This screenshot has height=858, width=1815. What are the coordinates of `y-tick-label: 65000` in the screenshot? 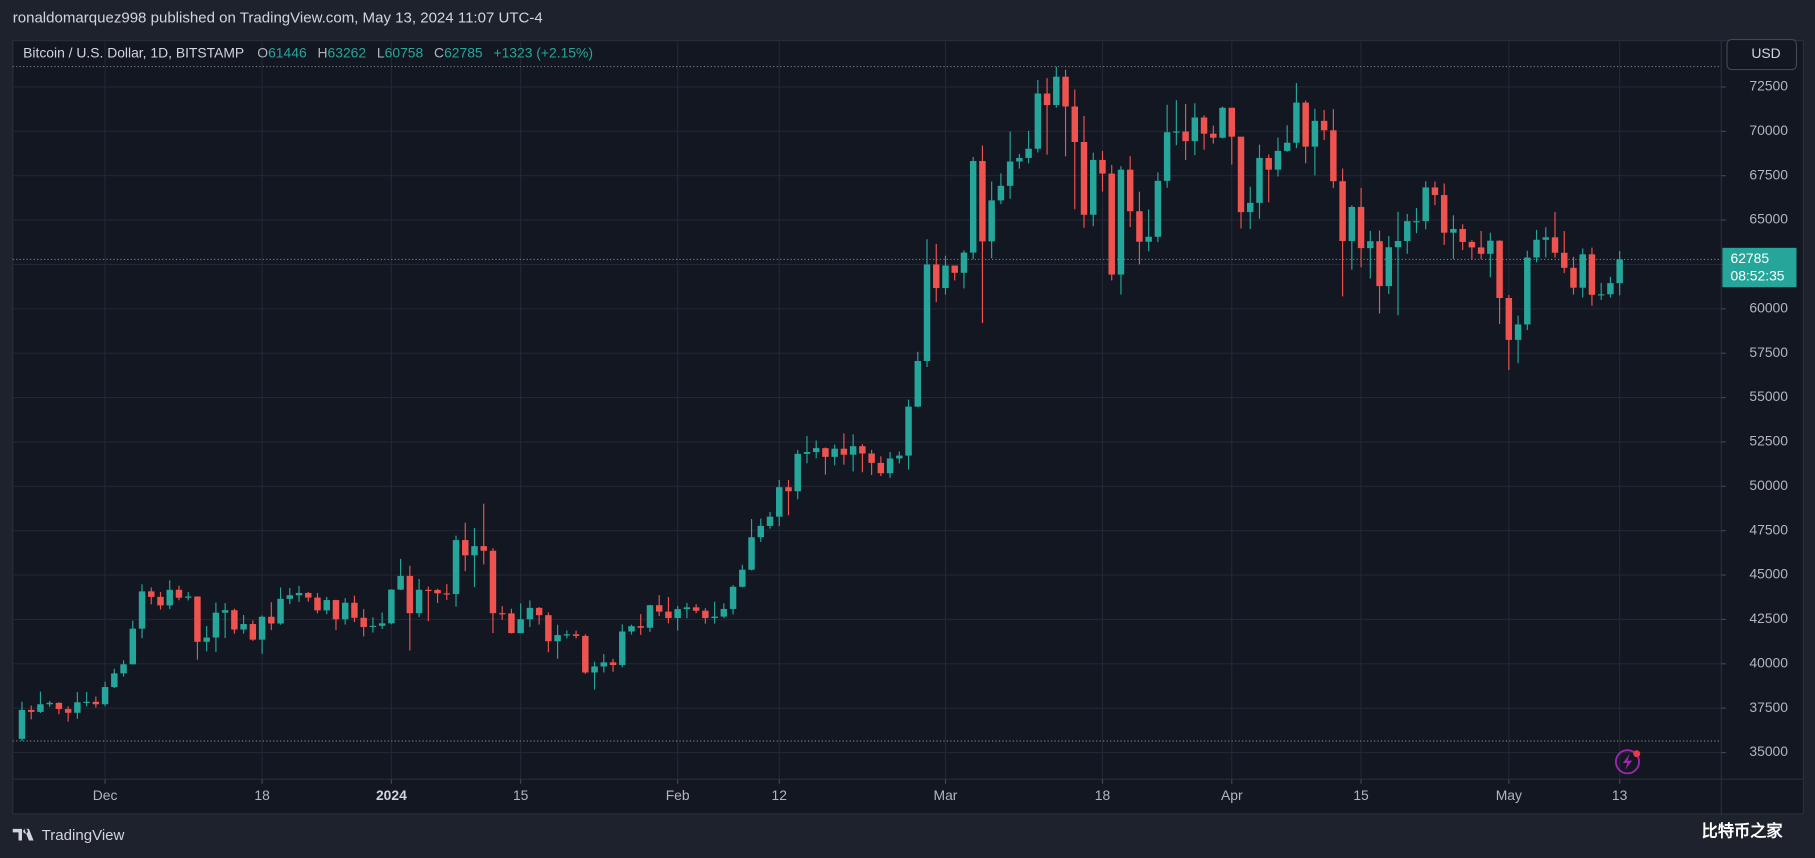 It's located at (1768, 219).